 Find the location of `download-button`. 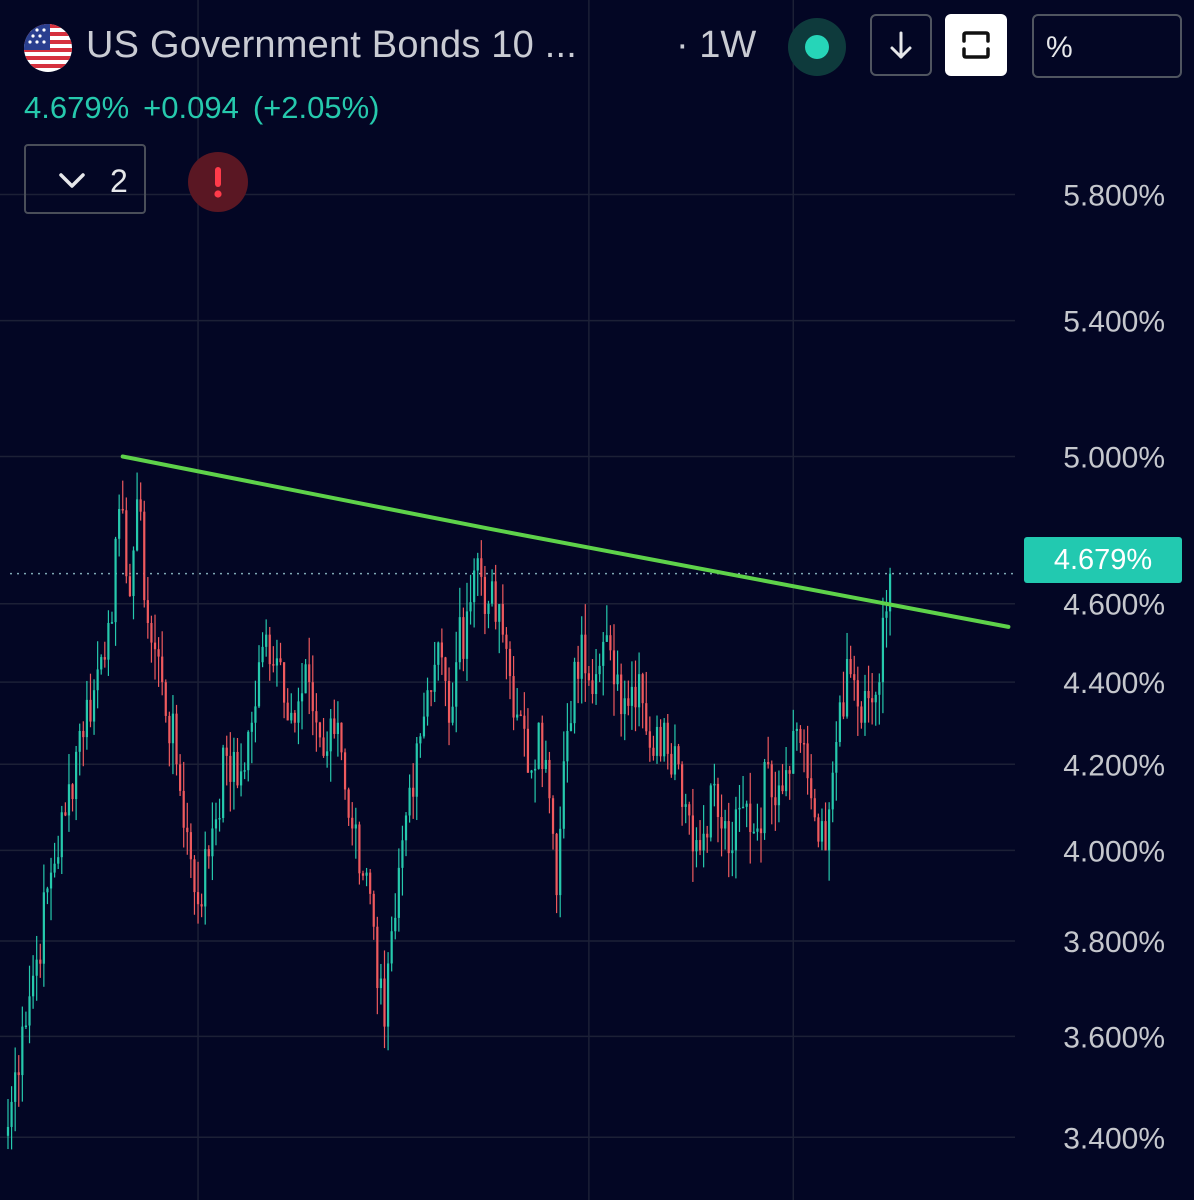

download-button is located at coordinates (901, 45).